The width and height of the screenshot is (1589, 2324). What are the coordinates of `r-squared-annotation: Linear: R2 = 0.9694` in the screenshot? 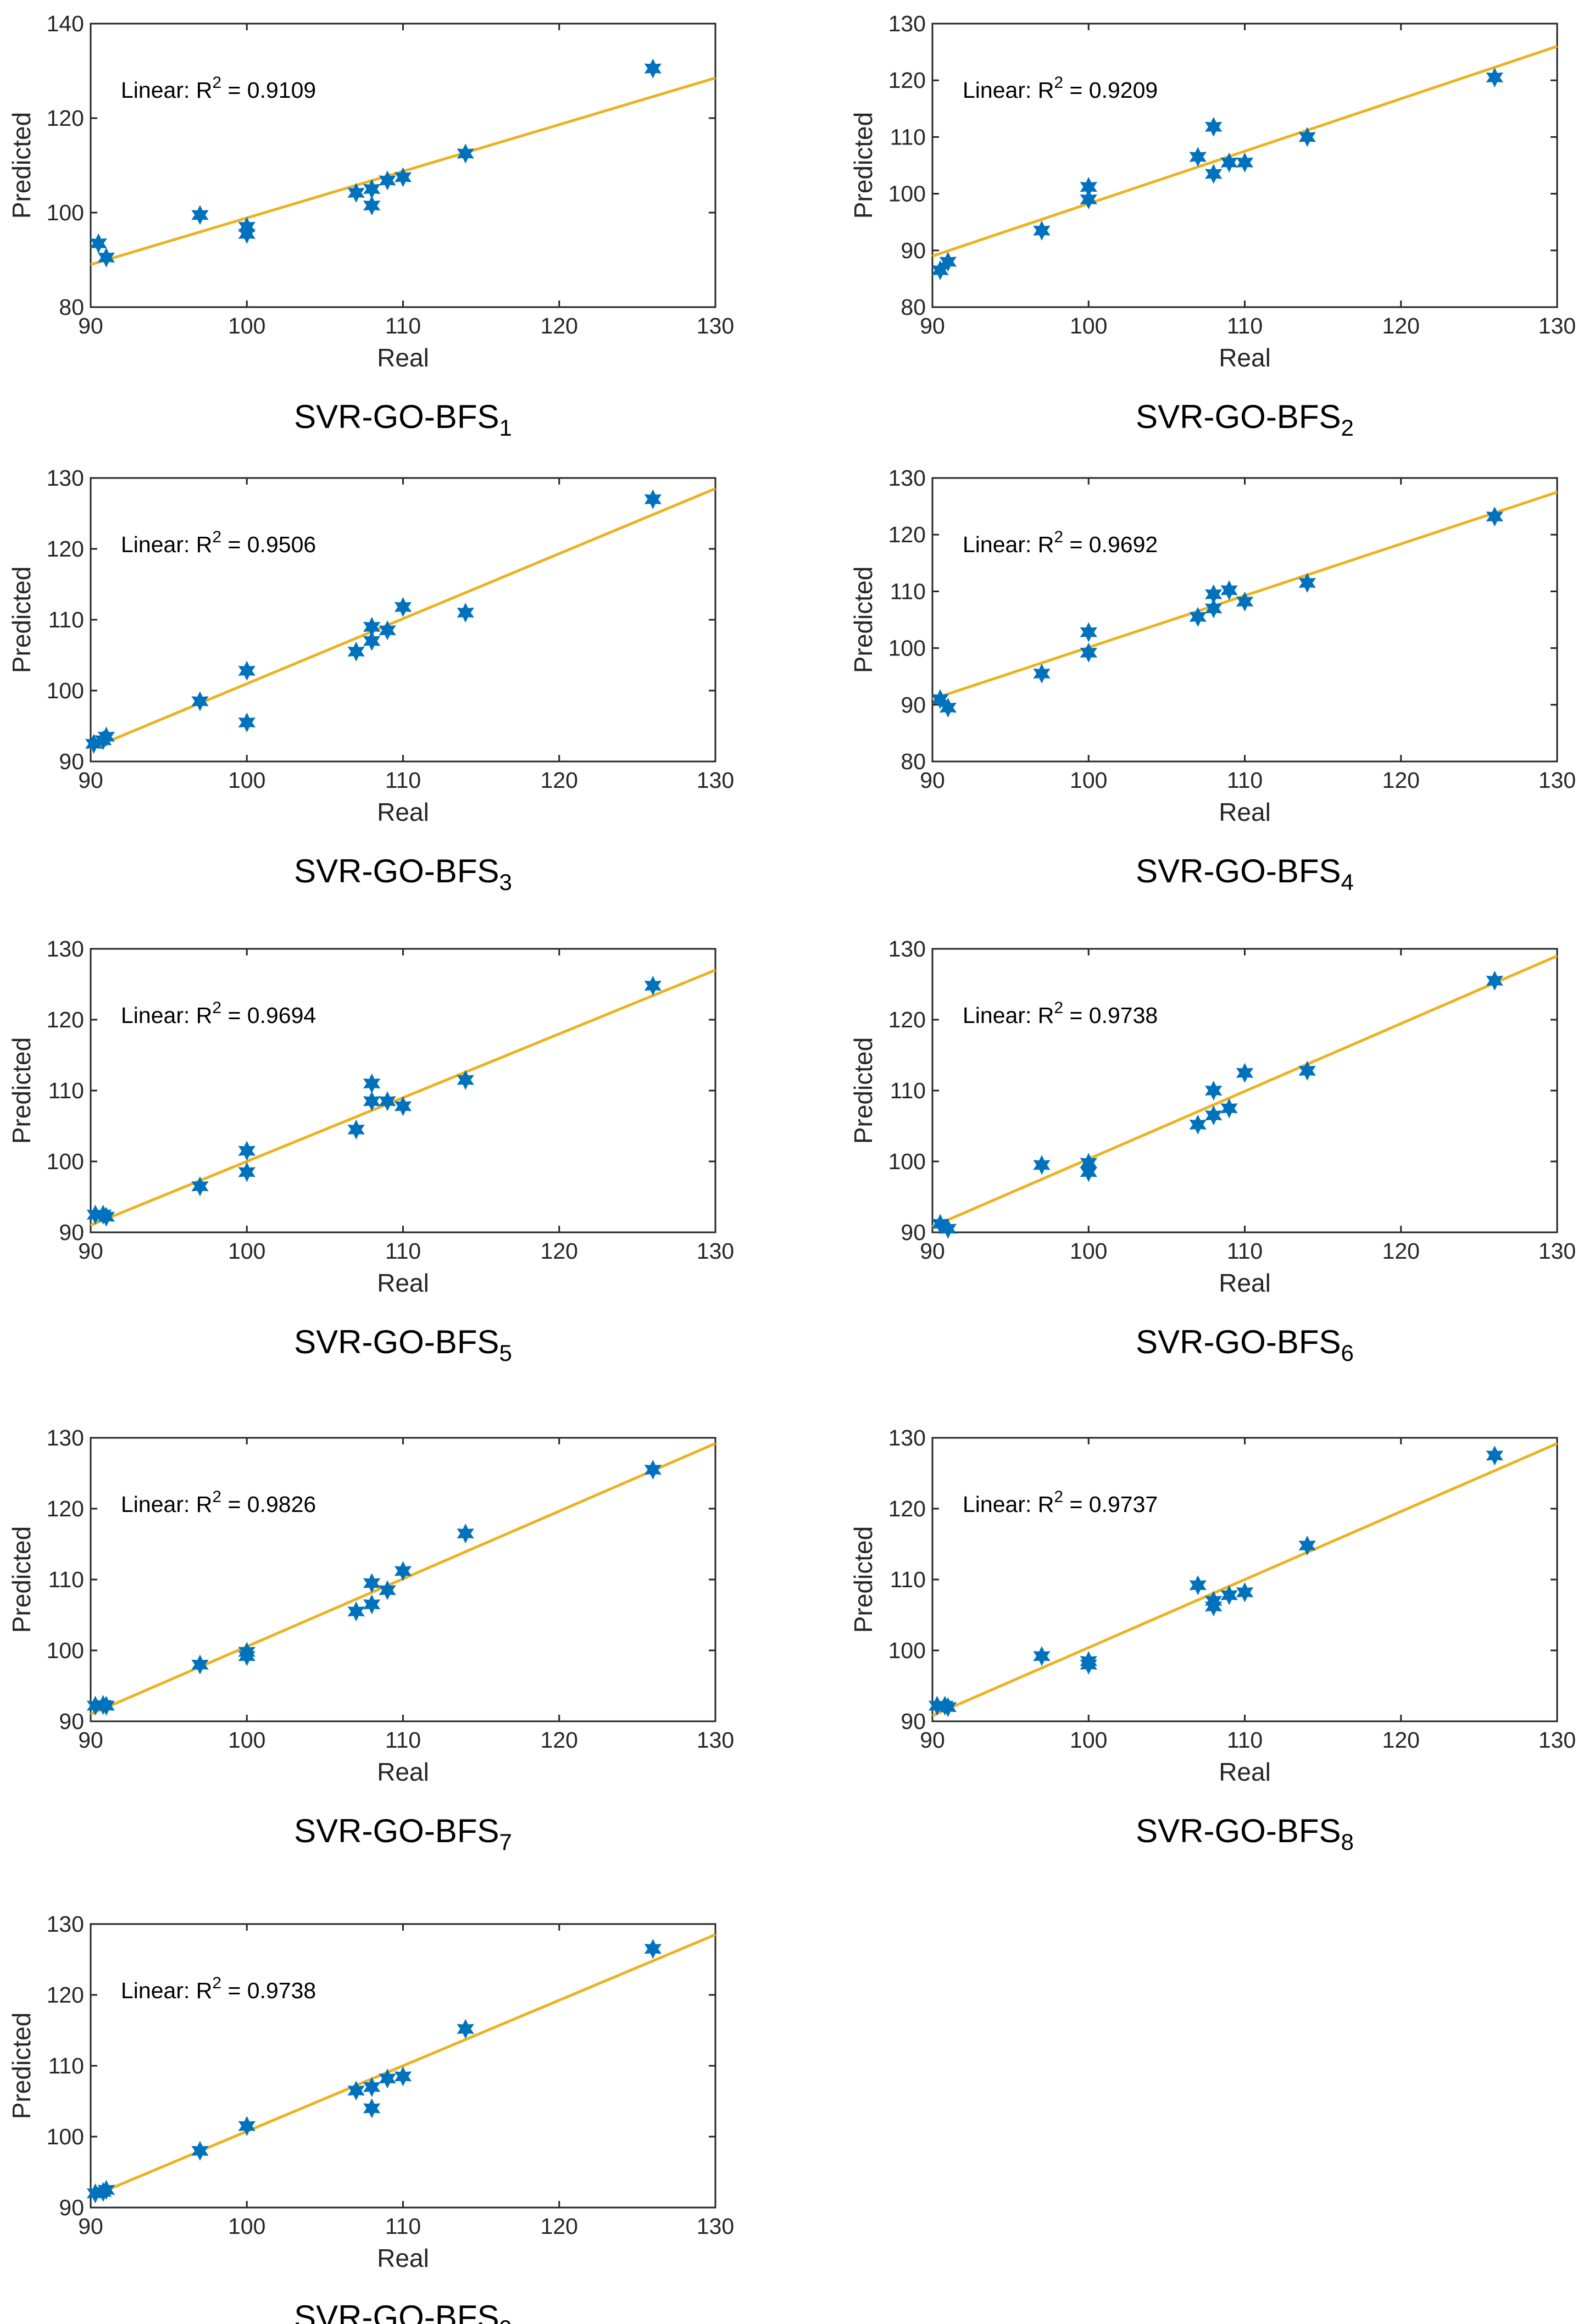 It's located at (219, 1014).